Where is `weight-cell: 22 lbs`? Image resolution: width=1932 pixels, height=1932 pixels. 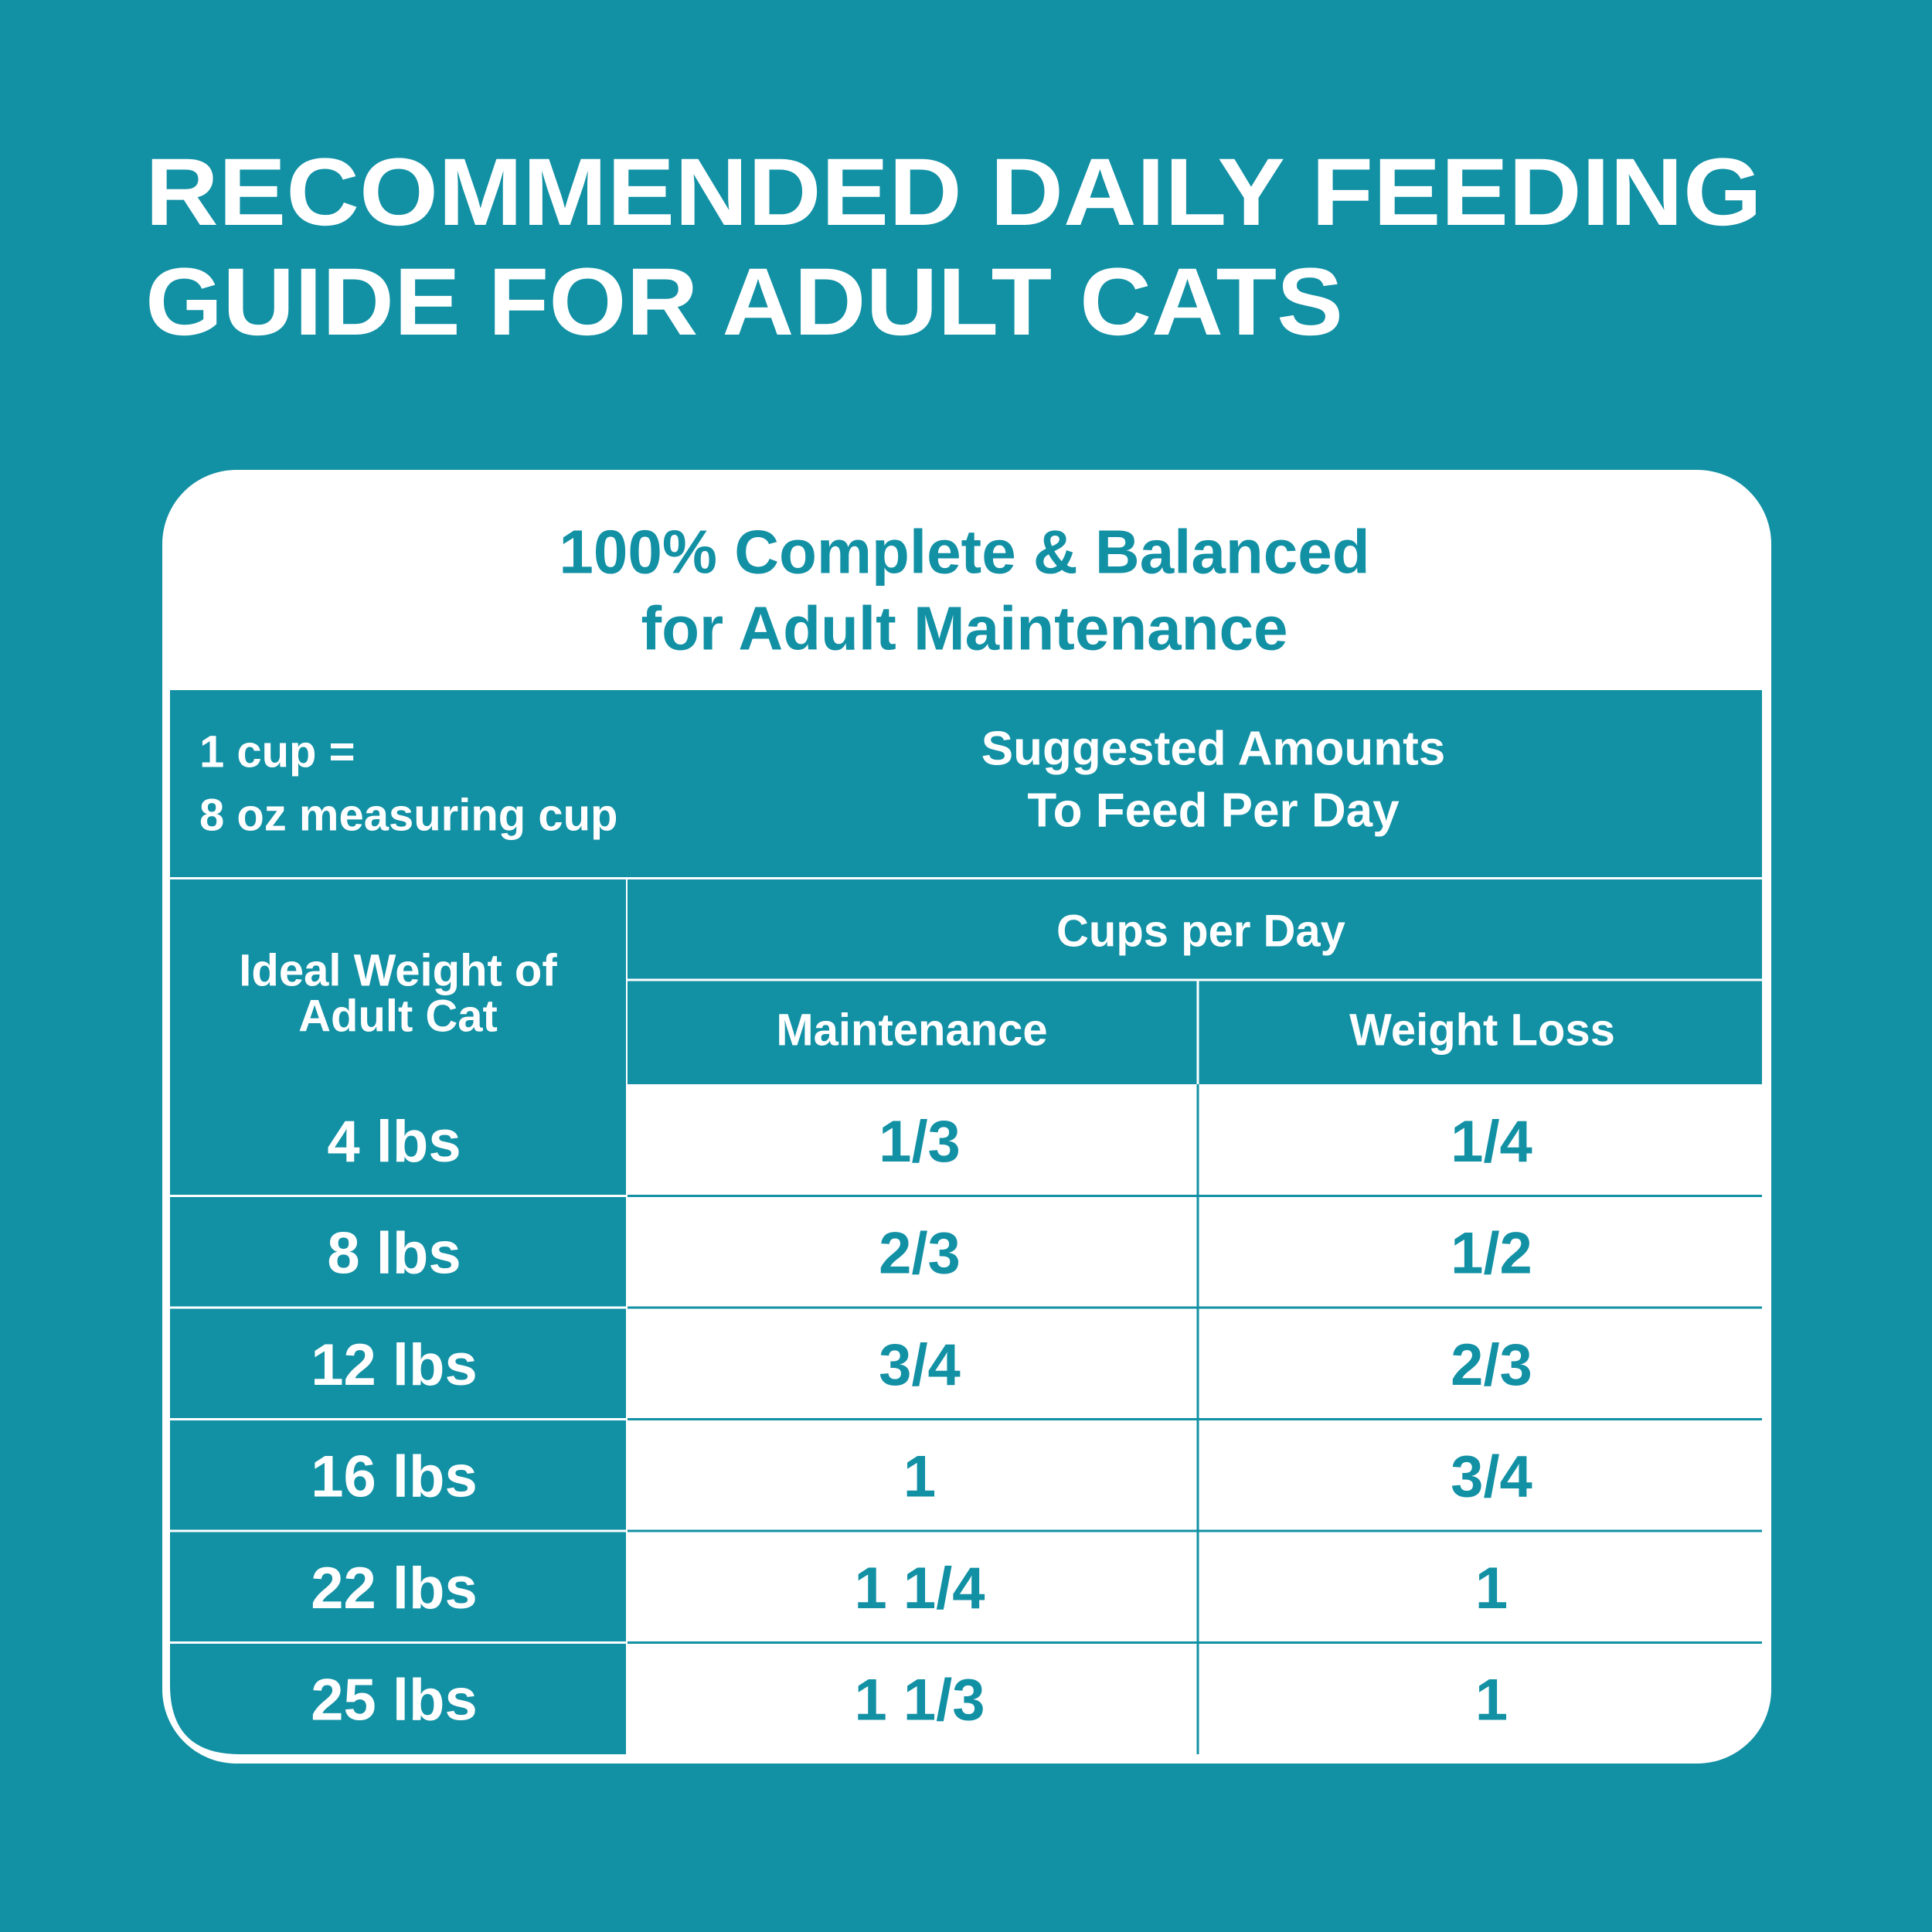
weight-cell: 22 lbs is located at coordinates (394, 1588).